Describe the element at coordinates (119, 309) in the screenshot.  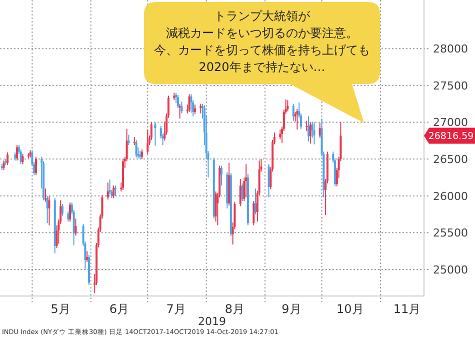
I see `x-tick-label: 6月` at that location.